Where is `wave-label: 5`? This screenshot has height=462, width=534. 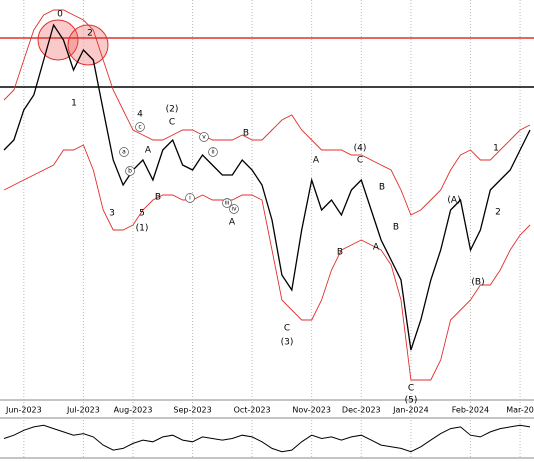
wave-label: 5 is located at coordinates (142, 214).